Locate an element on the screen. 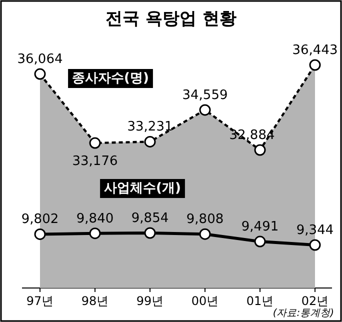 This screenshot has width=342, height=322. series-label: 종사자수(명) is located at coordinates (110, 78).